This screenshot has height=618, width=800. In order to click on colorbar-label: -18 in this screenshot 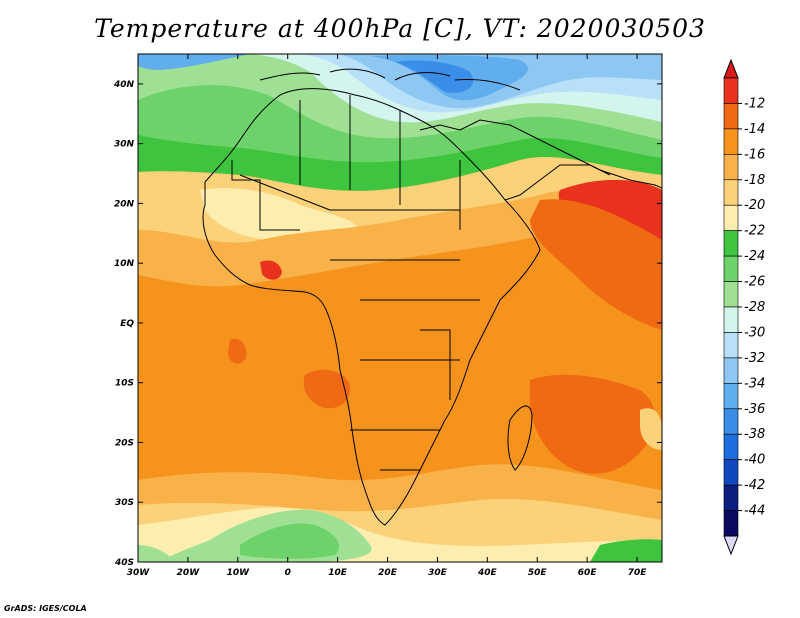, I will do `click(754, 180)`.